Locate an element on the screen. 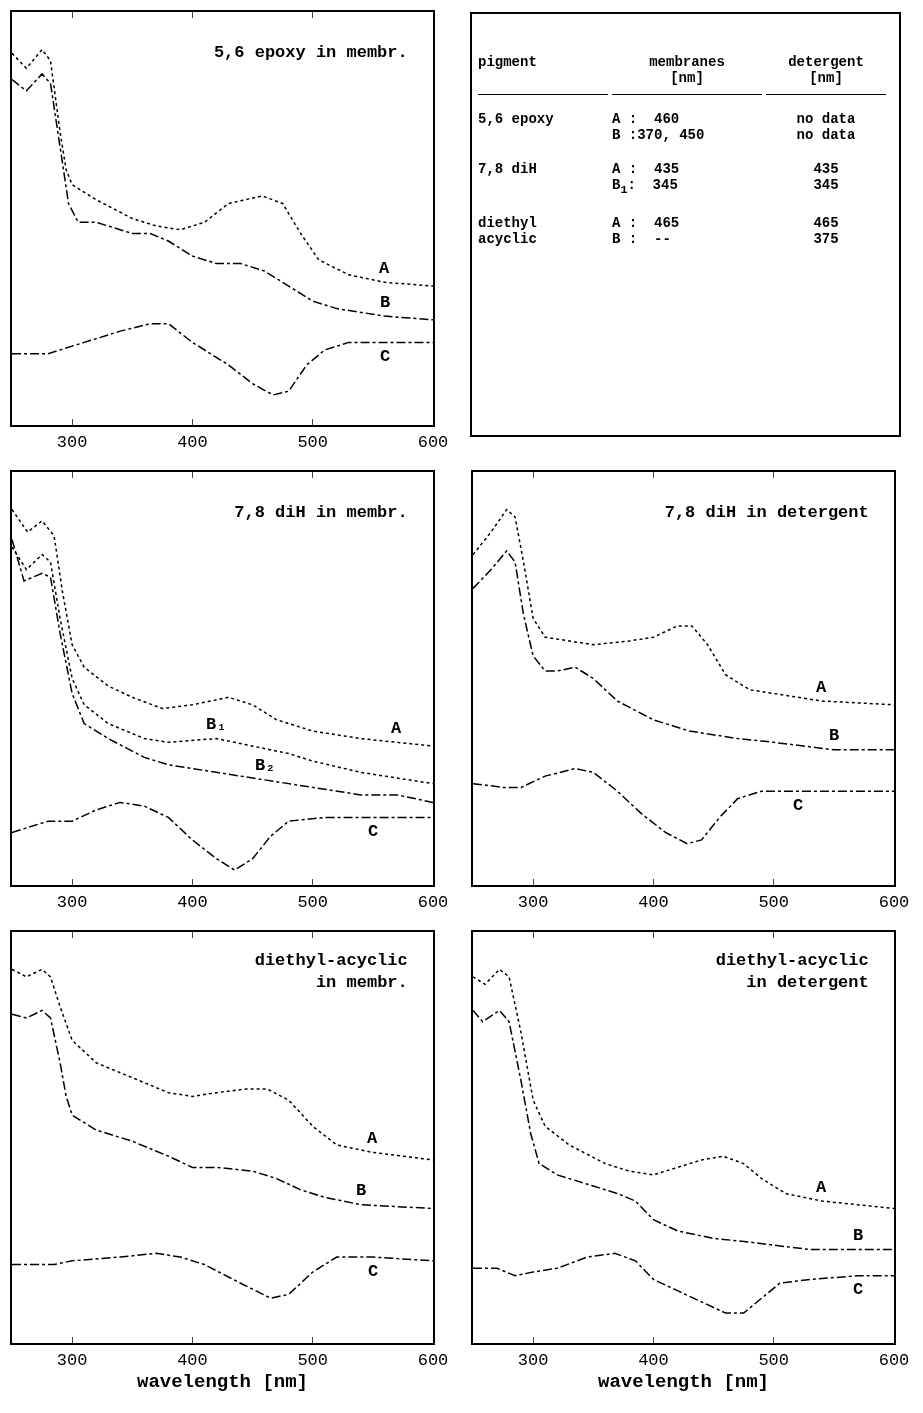 The image size is (923, 1413). text: 5,6 epoxy is located at coordinates (516, 119).